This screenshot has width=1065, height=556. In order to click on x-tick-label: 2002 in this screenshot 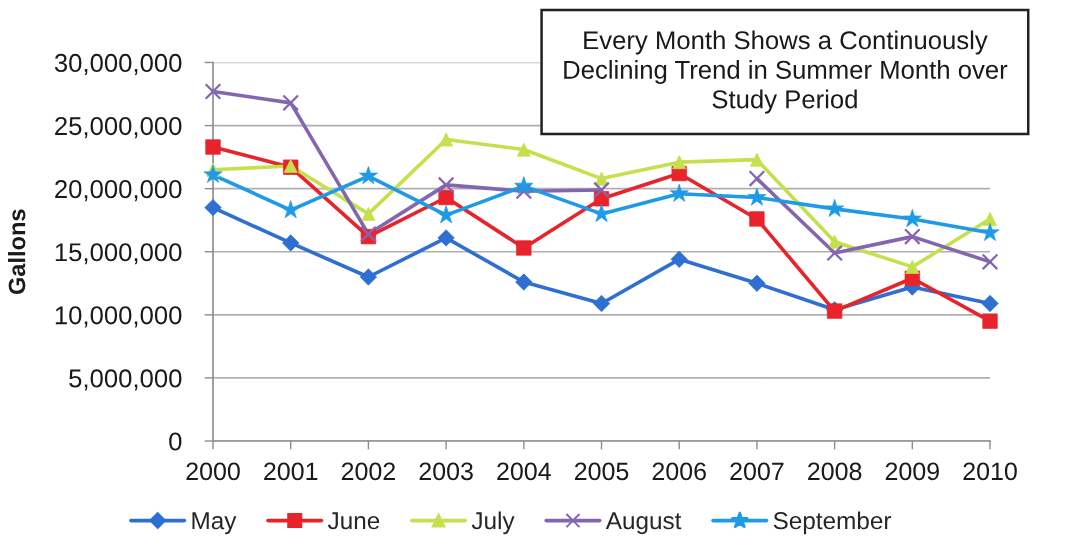, I will do `click(368, 471)`.